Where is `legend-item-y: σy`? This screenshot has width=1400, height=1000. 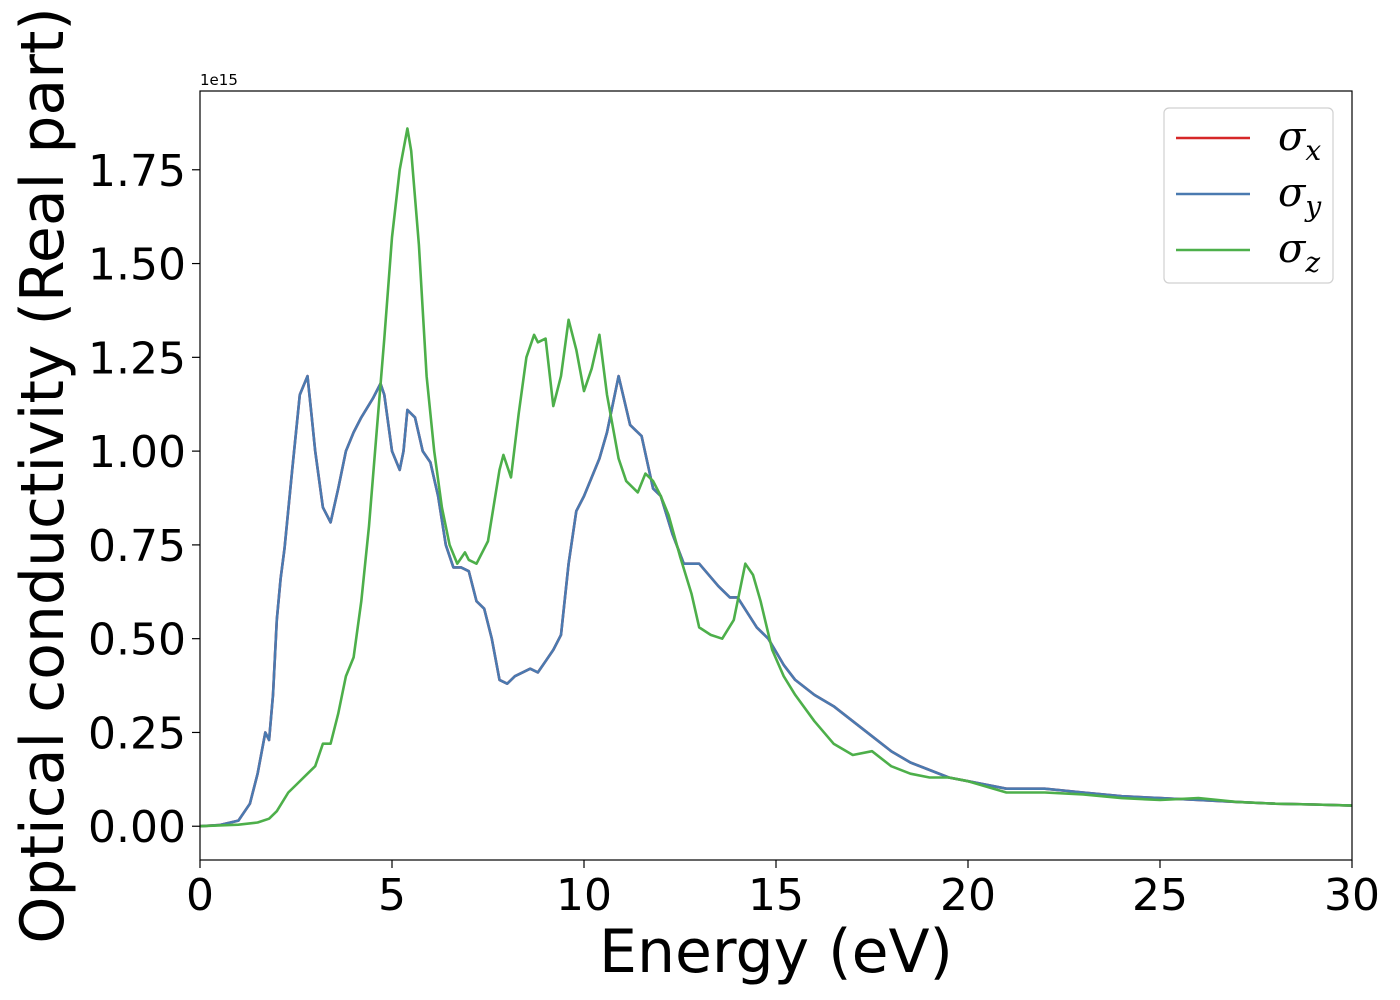
legend-item-y: σy is located at coordinates (1249, 196).